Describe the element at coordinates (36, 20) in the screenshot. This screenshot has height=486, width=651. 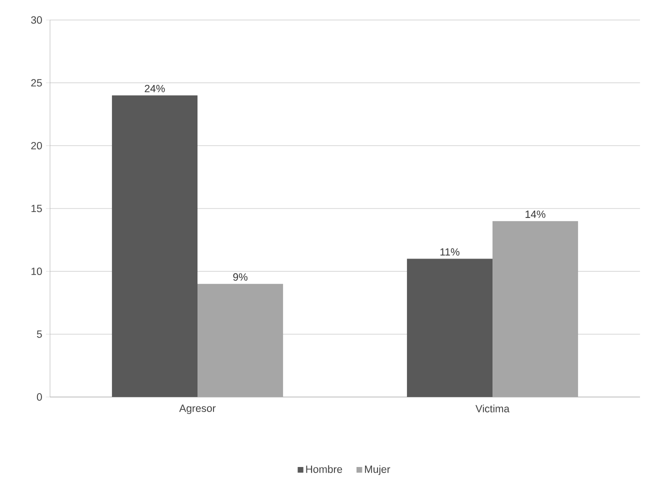
I see `y-tick-label: 30` at that location.